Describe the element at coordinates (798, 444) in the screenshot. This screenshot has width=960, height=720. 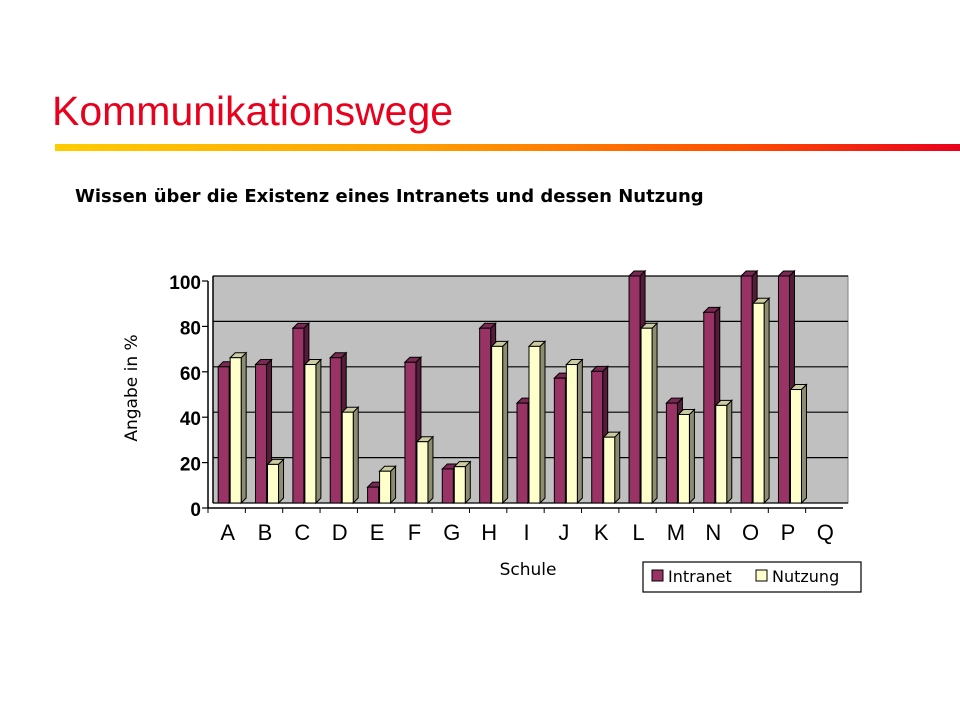
I see `bar-nutzung-p` at that location.